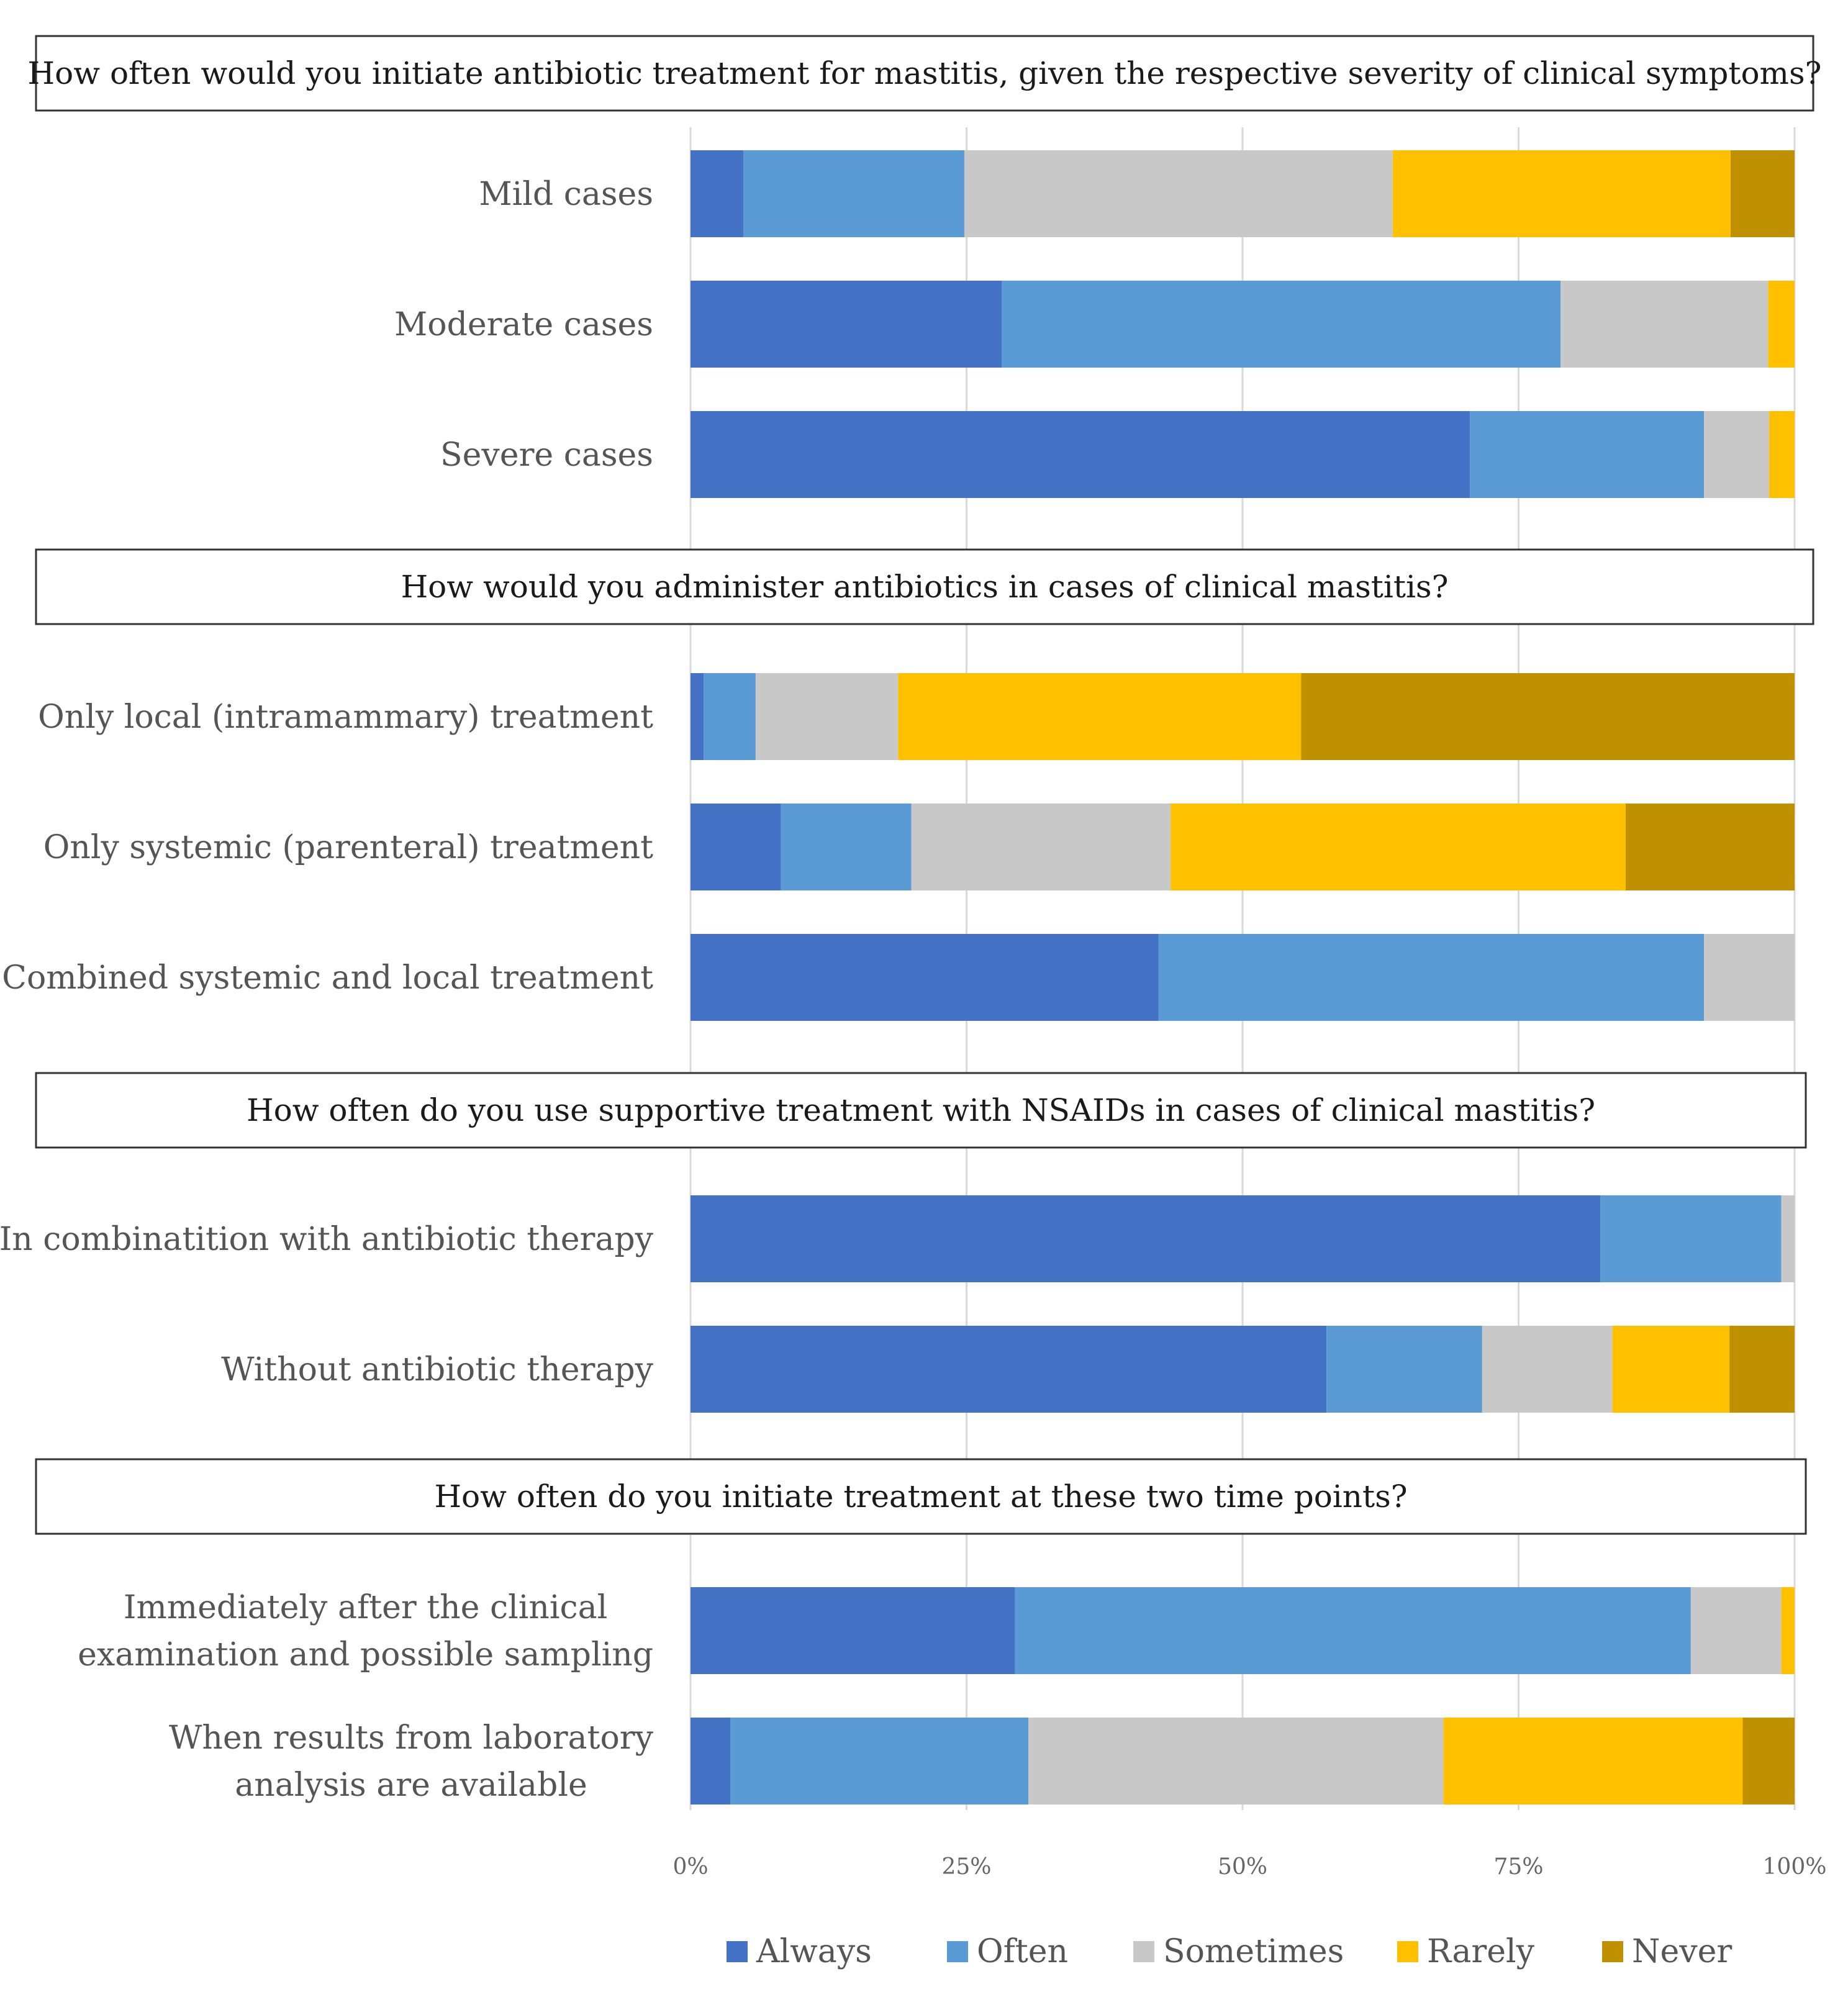  What do you see at coordinates (958, 1951) in the screenshot?
I see `legend-swatch-often` at bounding box center [958, 1951].